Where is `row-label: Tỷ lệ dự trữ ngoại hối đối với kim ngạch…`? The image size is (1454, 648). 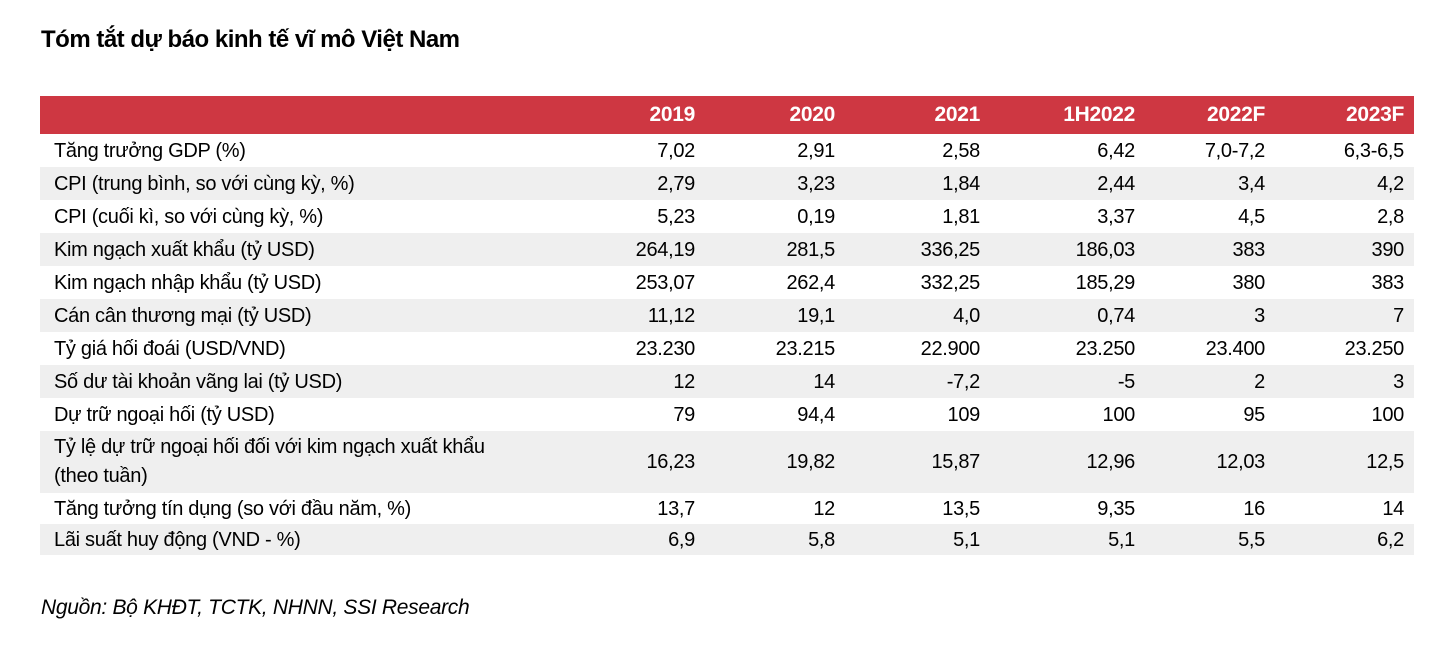 row-label: Tỷ lệ dự trữ ngoại hối đối với kim ngạch… is located at coordinates (312, 462).